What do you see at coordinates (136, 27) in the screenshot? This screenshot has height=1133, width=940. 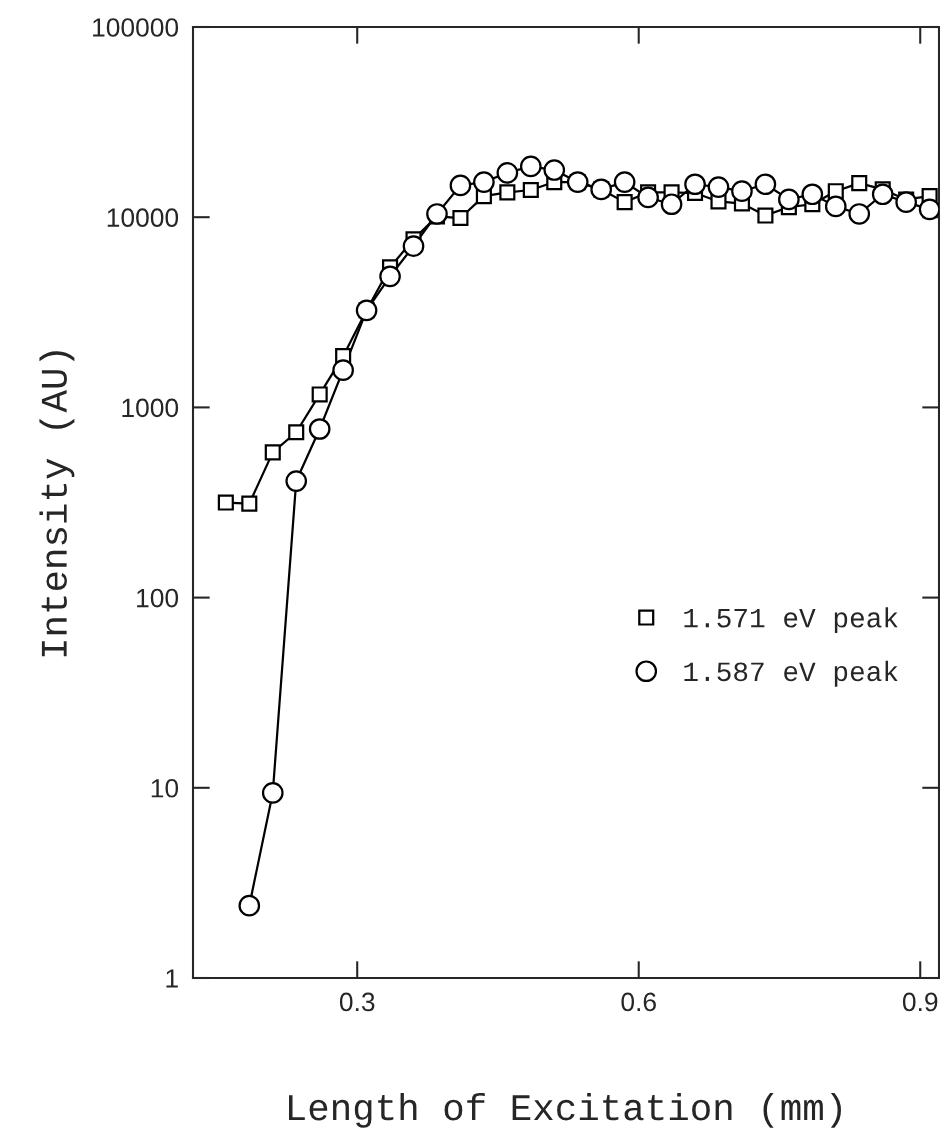 I see `y-tick-label: 100000` at bounding box center [136, 27].